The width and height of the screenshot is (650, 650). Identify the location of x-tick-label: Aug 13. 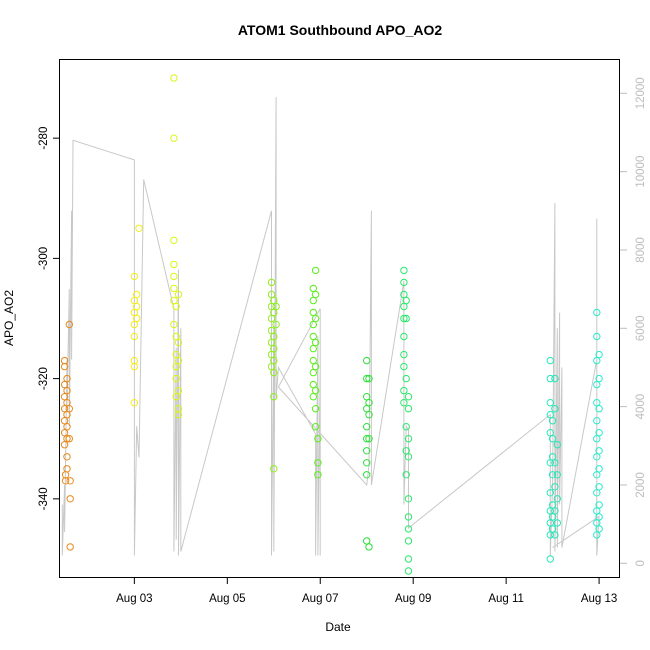
(599, 599).